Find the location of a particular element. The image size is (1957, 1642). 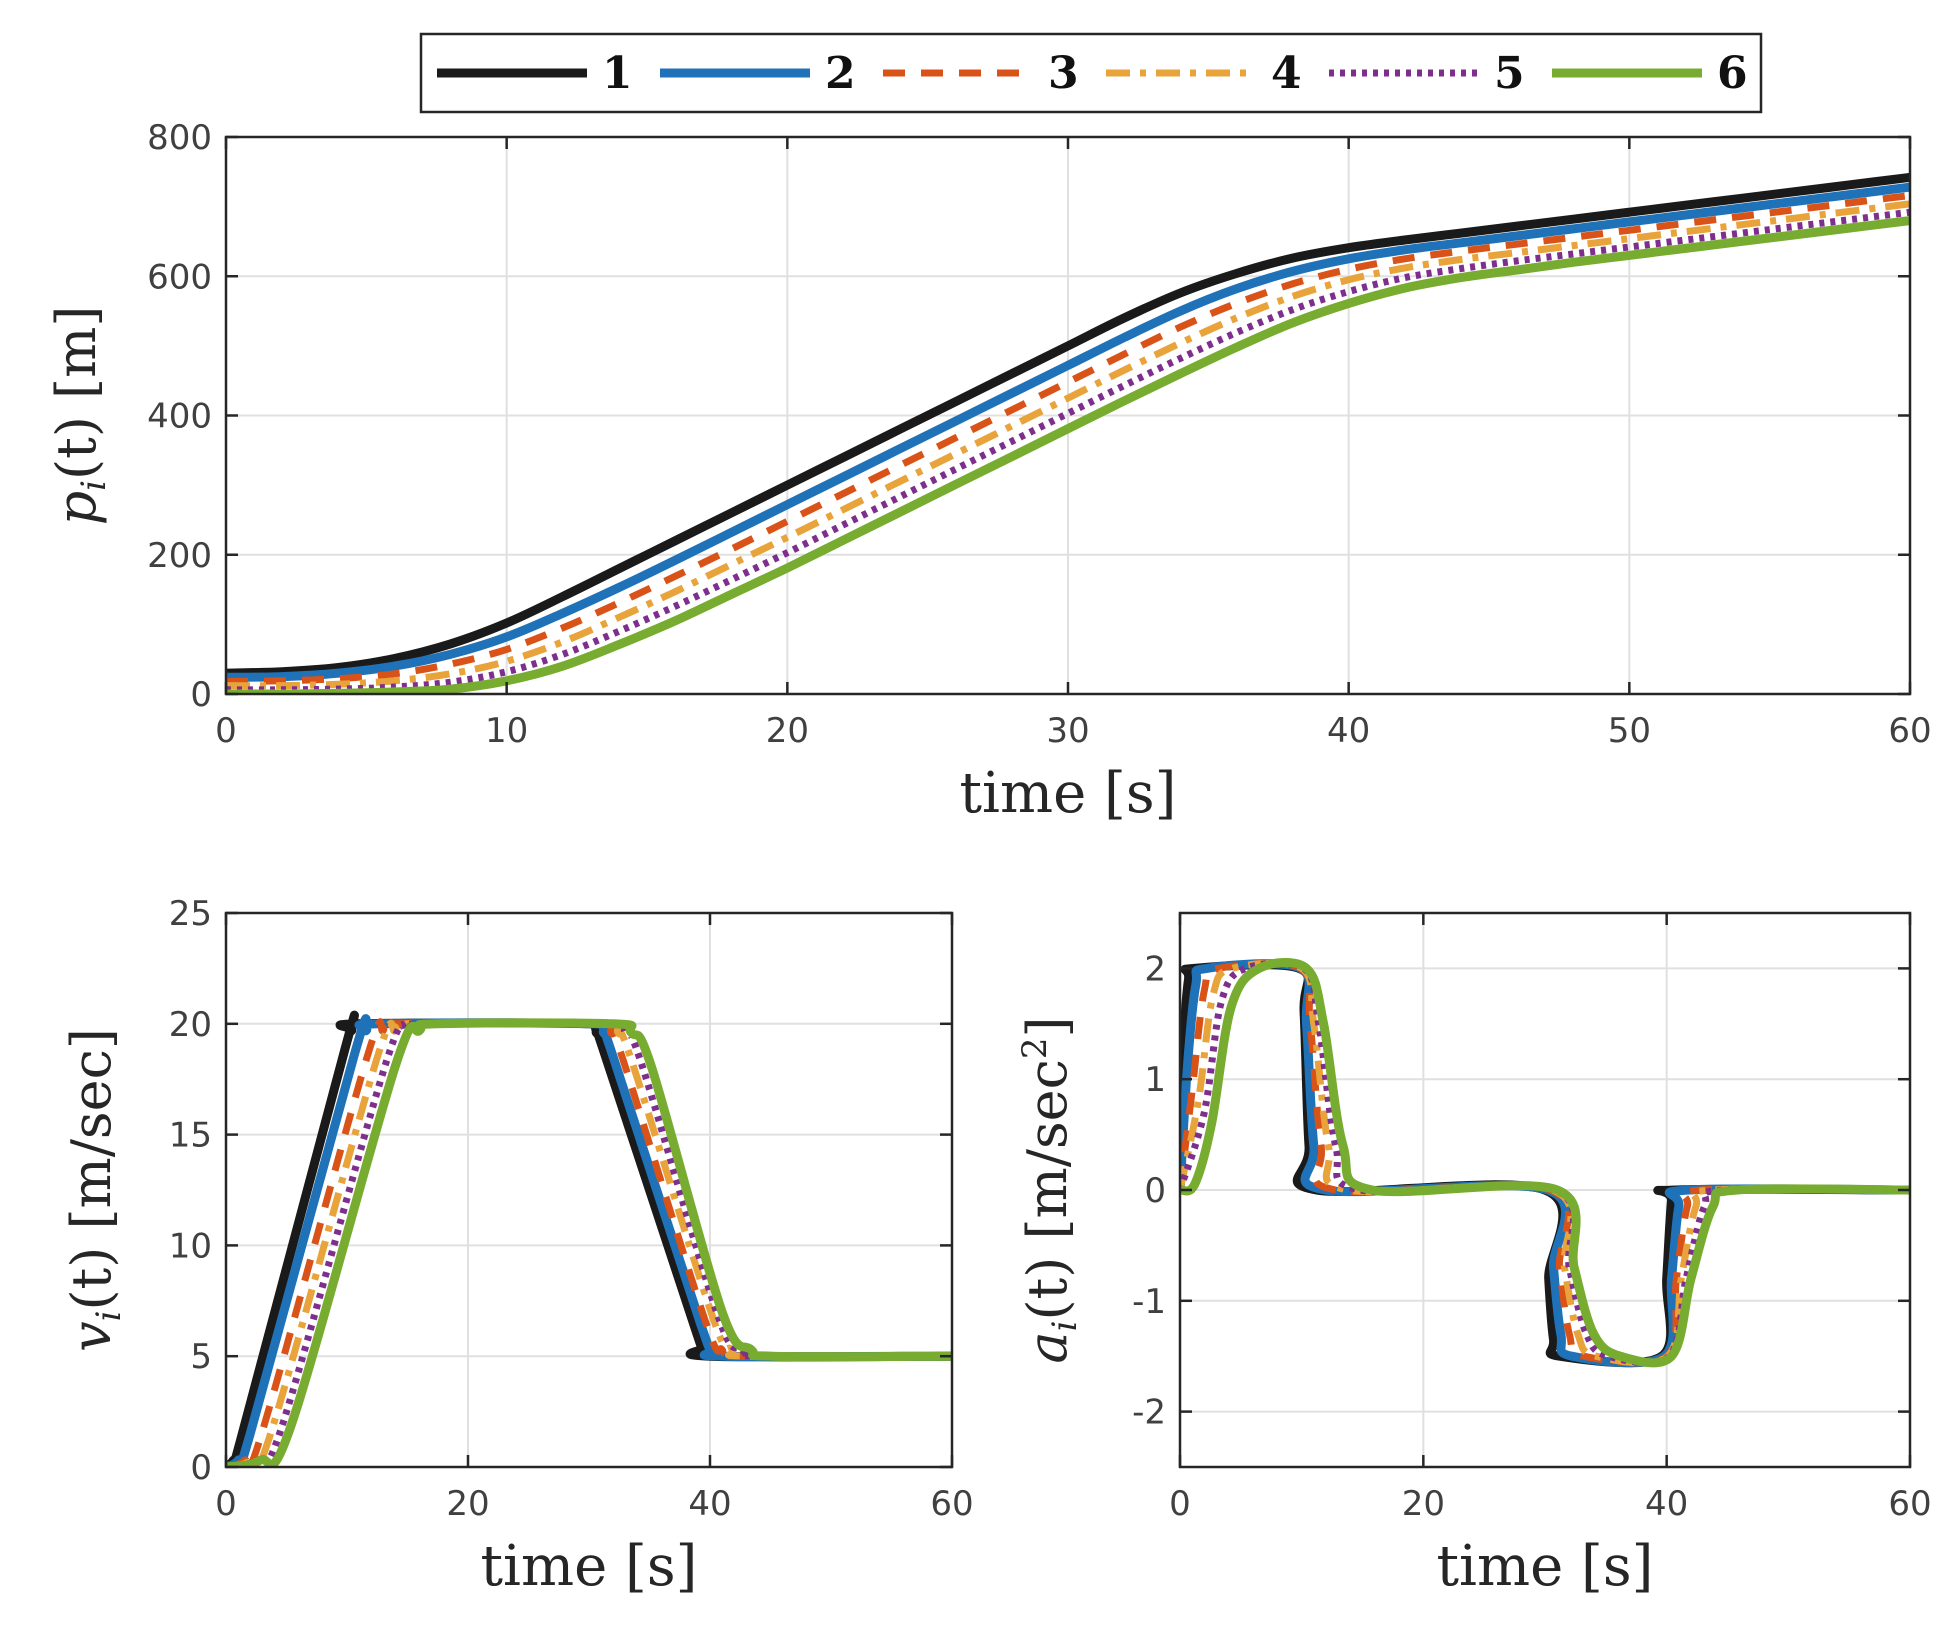

acceleration-ytick-label: 1 is located at coordinates (1155, 1080).